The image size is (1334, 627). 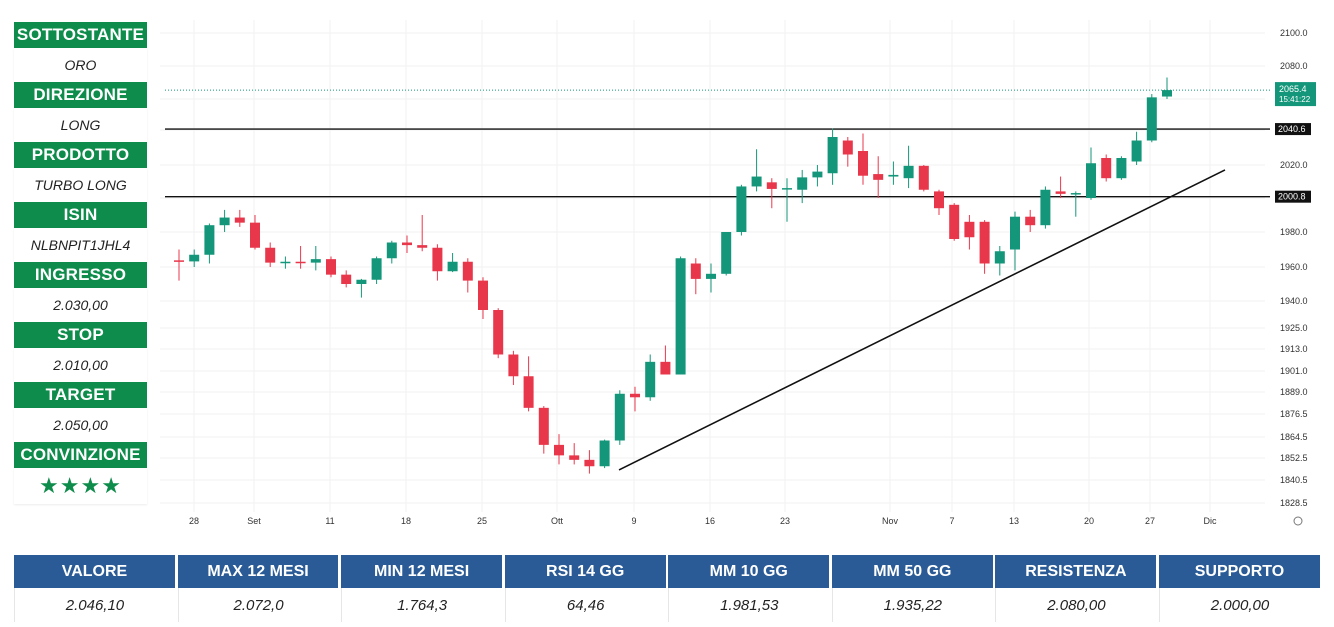 What do you see at coordinates (80, 486) in the screenshot?
I see `conviction-stars-icon: ★★★★` at bounding box center [80, 486].